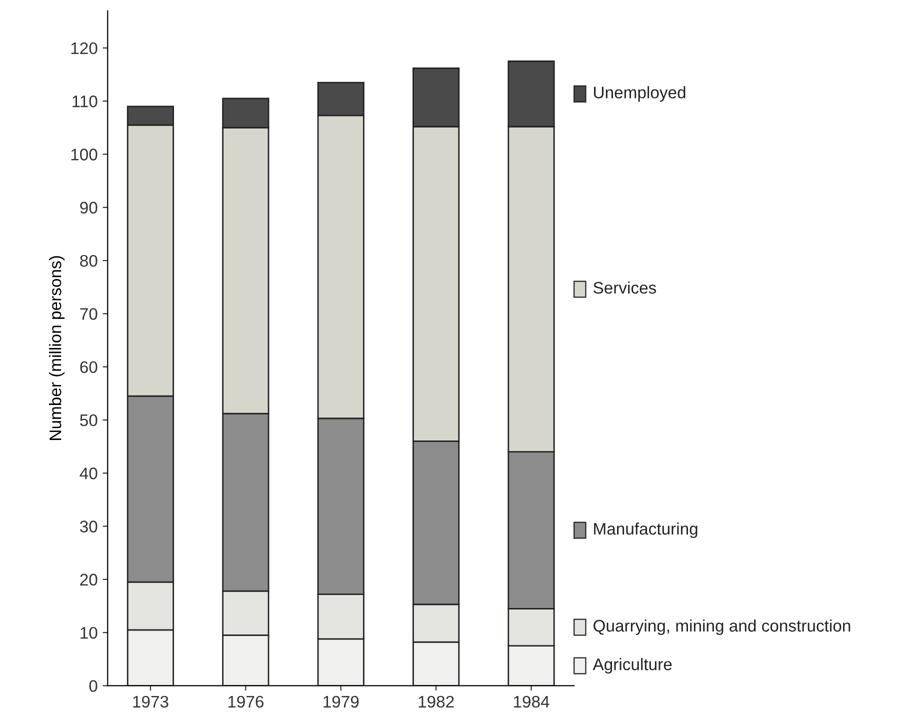 This screenshot has width=897, height=718. I want to click on legend-label: Unemployed, so click(640, 94).